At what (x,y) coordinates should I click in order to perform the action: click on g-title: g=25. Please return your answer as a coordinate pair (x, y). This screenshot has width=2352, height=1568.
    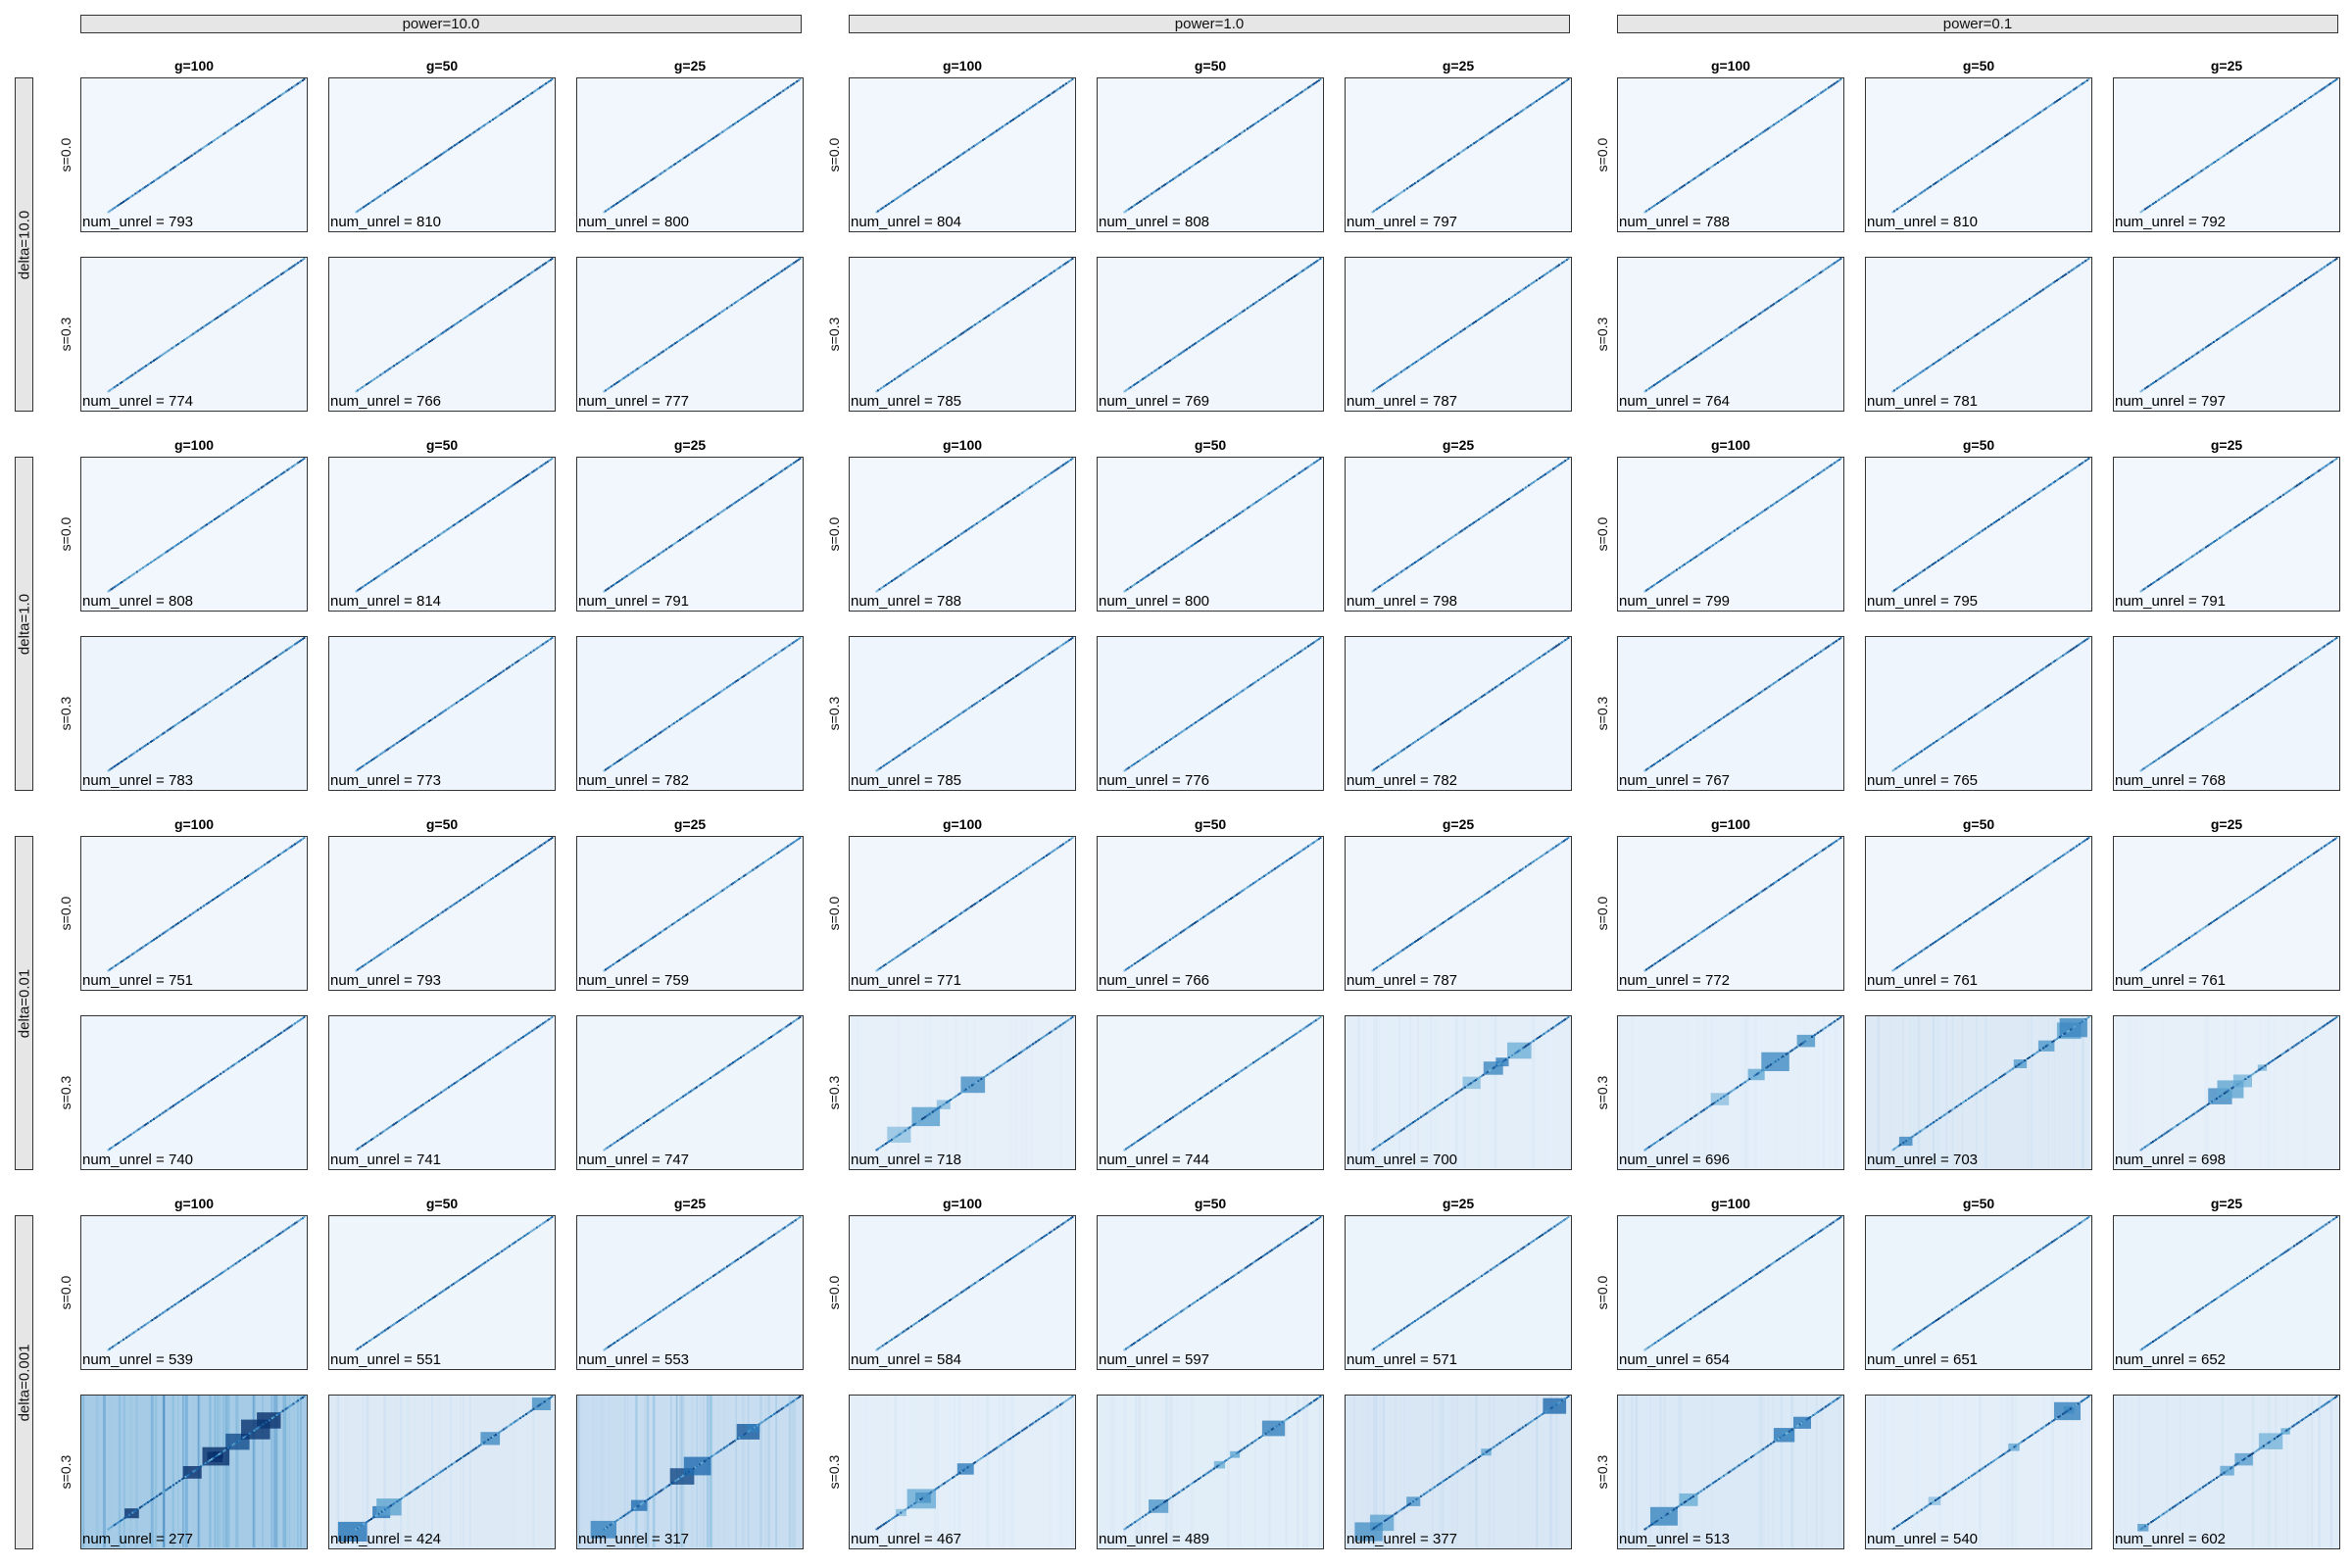
    Looking at the image, I should click on (690, 66).